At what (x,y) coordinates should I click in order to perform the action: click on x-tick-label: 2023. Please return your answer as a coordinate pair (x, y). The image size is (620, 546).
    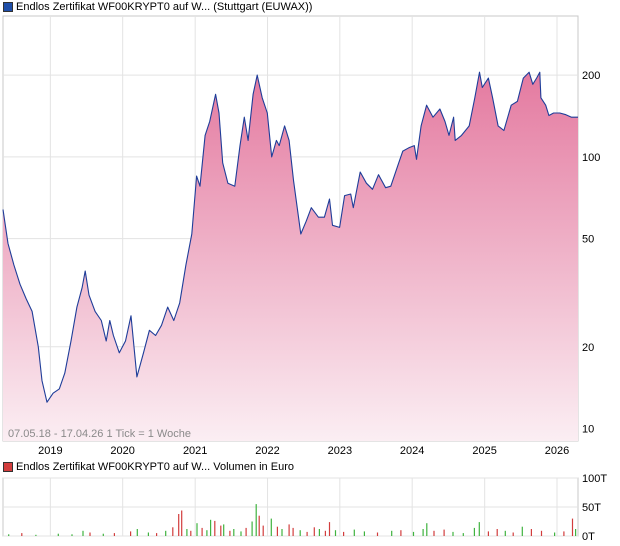
    Looking at the image, I should click on (340, 451).